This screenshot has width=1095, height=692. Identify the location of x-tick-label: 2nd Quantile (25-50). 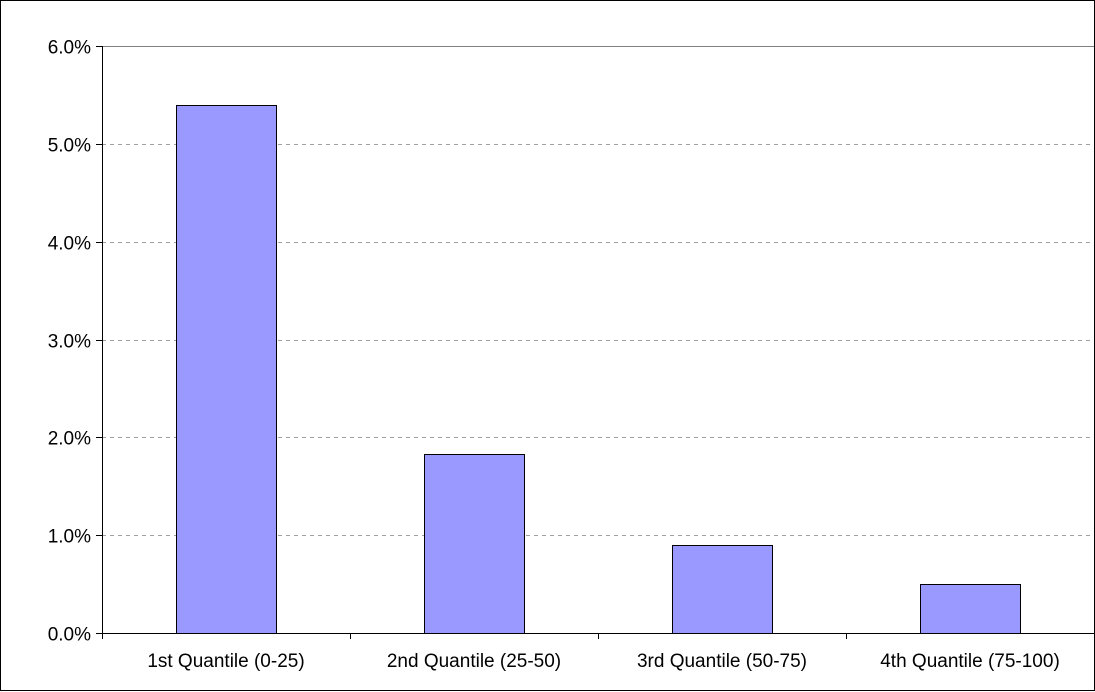
(474, 661).